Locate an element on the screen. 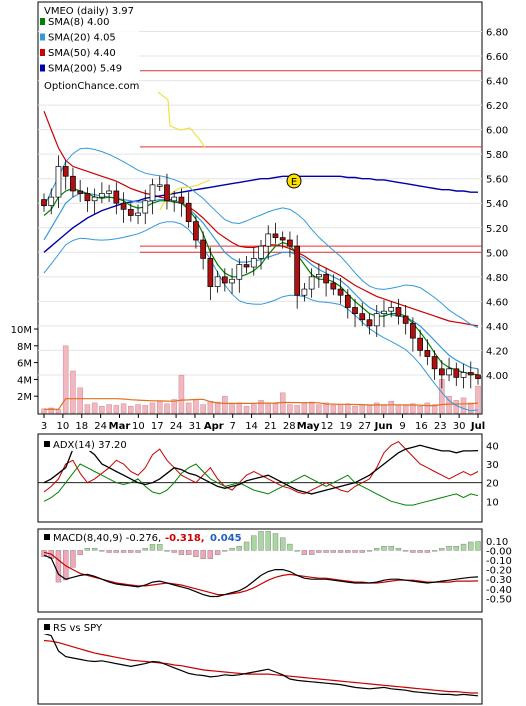 The image size is (526, 706). legend-entry: SMA(50) 4.40 is located at coordinates (82, 53).